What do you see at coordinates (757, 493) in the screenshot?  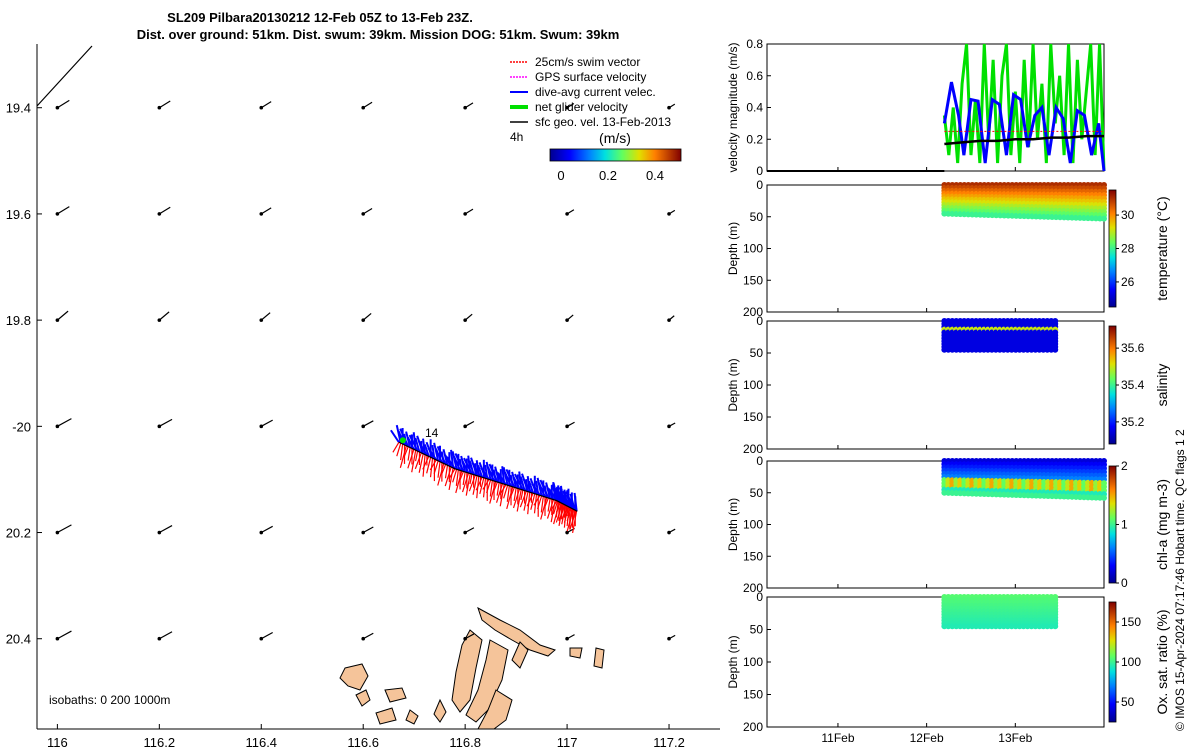 I see `chl-a-y-tick-label: 50` at bounding box center [757, 493].